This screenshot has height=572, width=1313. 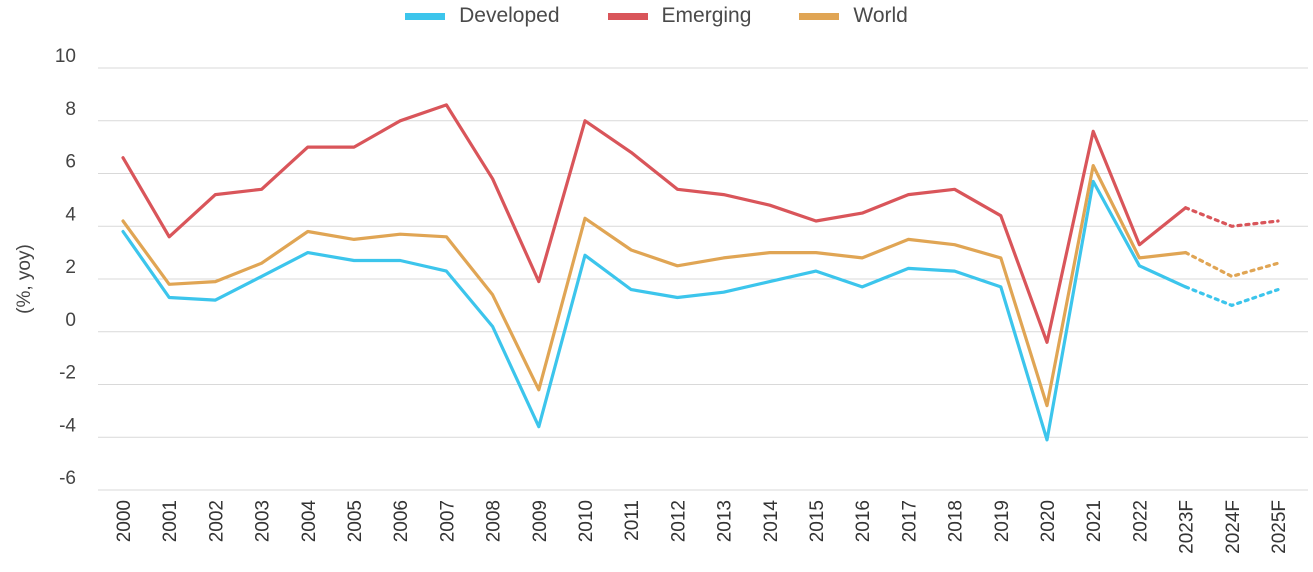 What do you see at coordinates (494, 521) in the screenshot?
I see `x-tick-label: 2008` at bounding box center [494, 521].